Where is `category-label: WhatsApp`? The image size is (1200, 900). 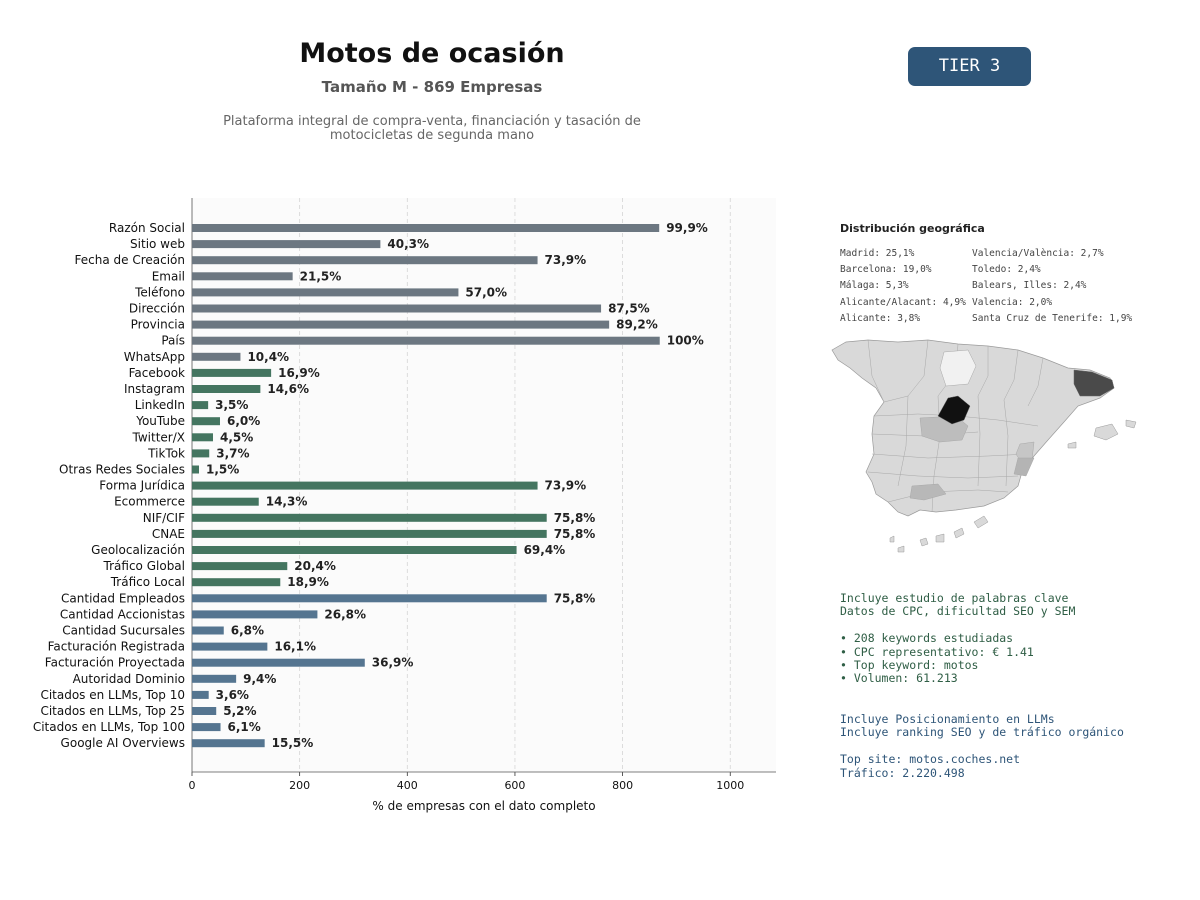 category-label: WhatsApp is located at coordinates (154, 357).